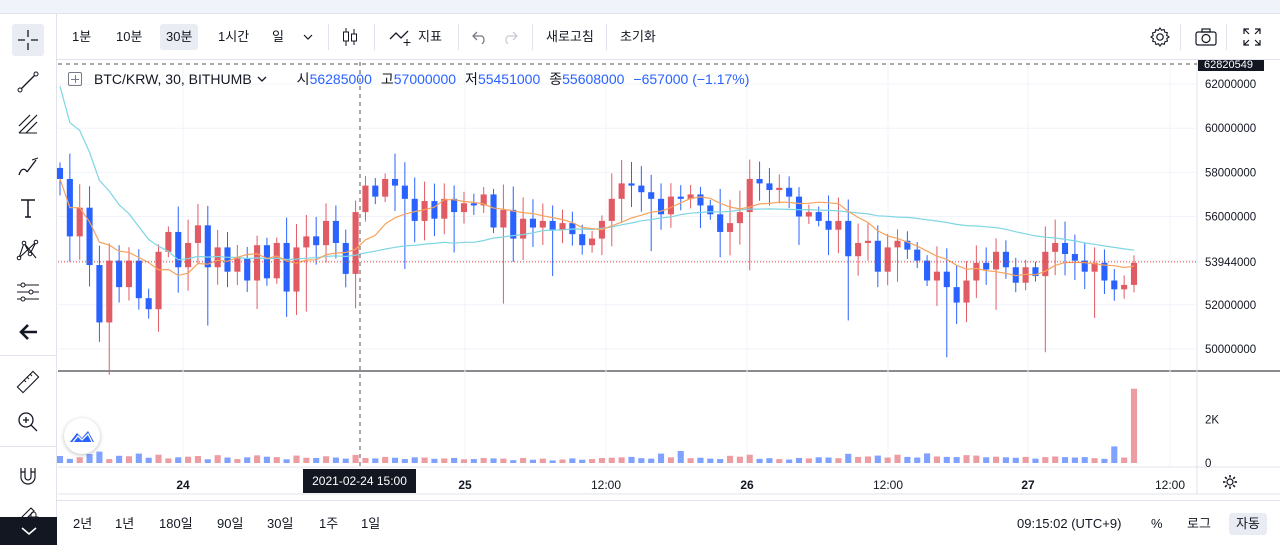 The image size is (1280, 545). Describe the element at coordinates (597, 425) in the screenshot. I see `volume-bars` at that location.